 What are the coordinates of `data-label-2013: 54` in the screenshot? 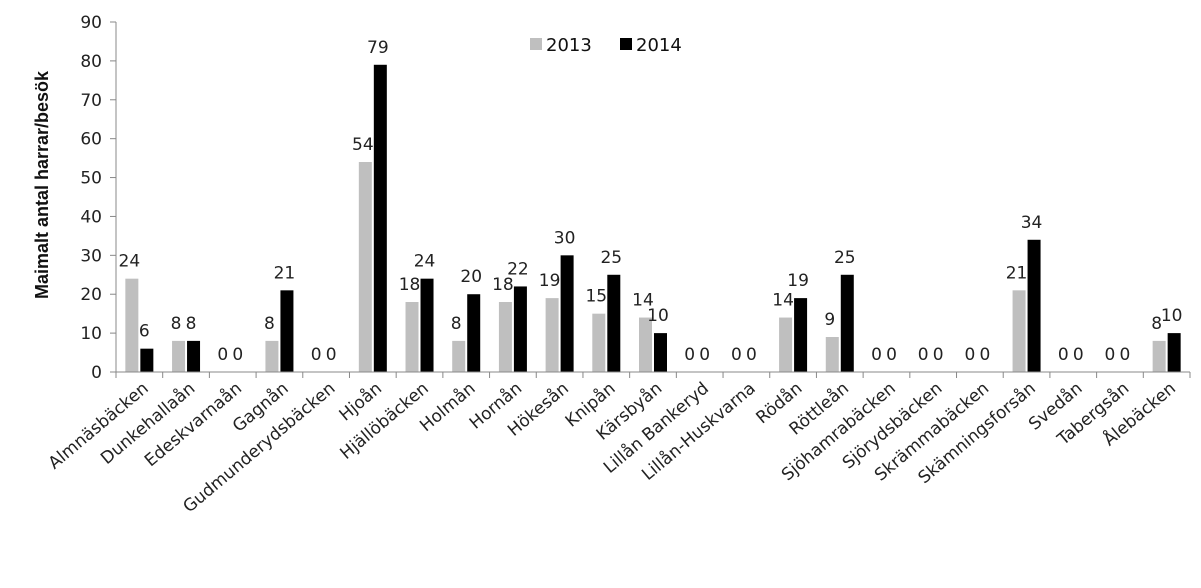 It's located at (363, 145).